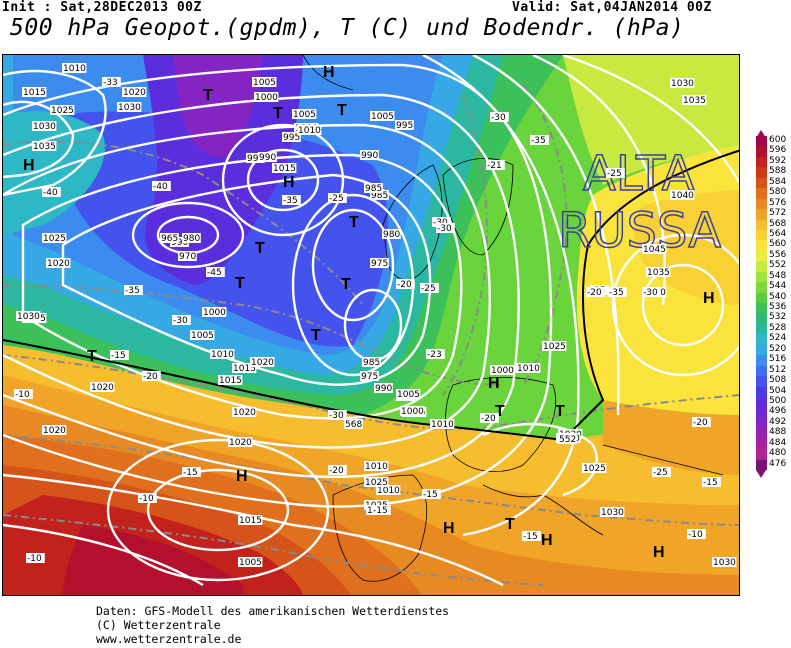 Image resolution: width=791 pixels, height=648 pixels. Describe the element at coordinates (102, 387) in the screenshot. I see `isobar-label: 1020` at that location.